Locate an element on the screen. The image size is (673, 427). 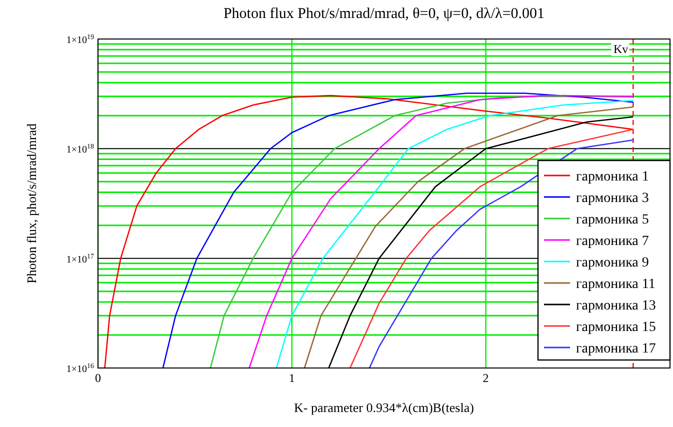
legend-label: гармоника 1 is located at coordinates (612, 177).